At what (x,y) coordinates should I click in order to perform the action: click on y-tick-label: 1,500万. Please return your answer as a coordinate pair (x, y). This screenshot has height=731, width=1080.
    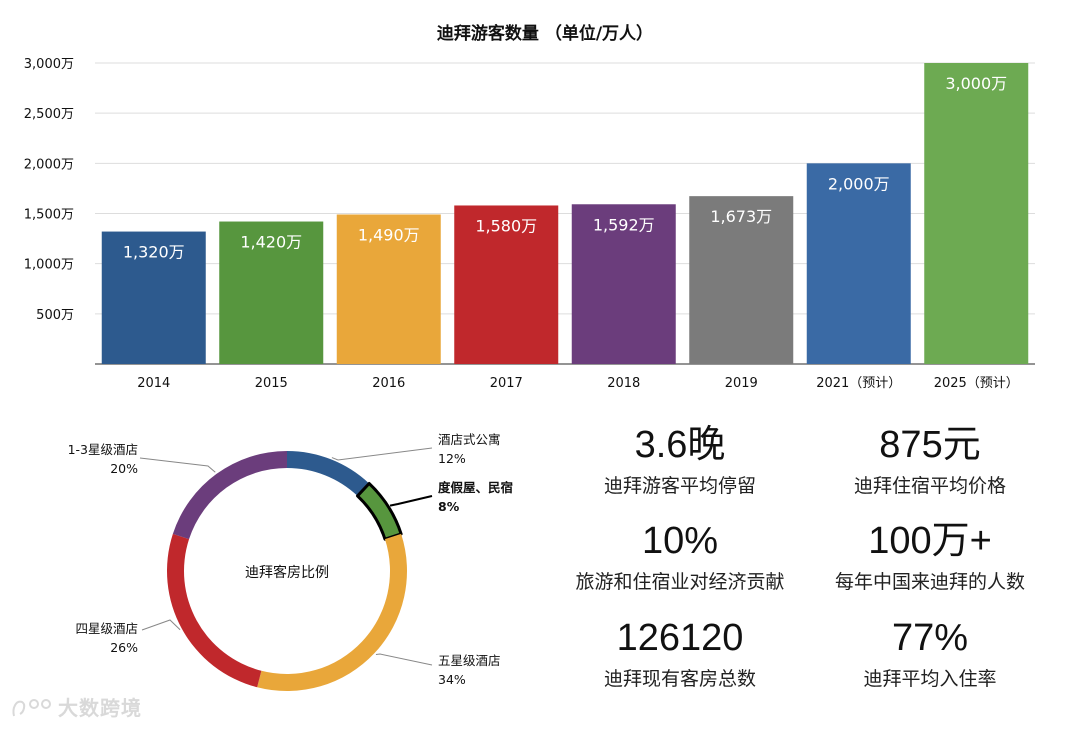
    Looking at the image, I should click on (49, 215).